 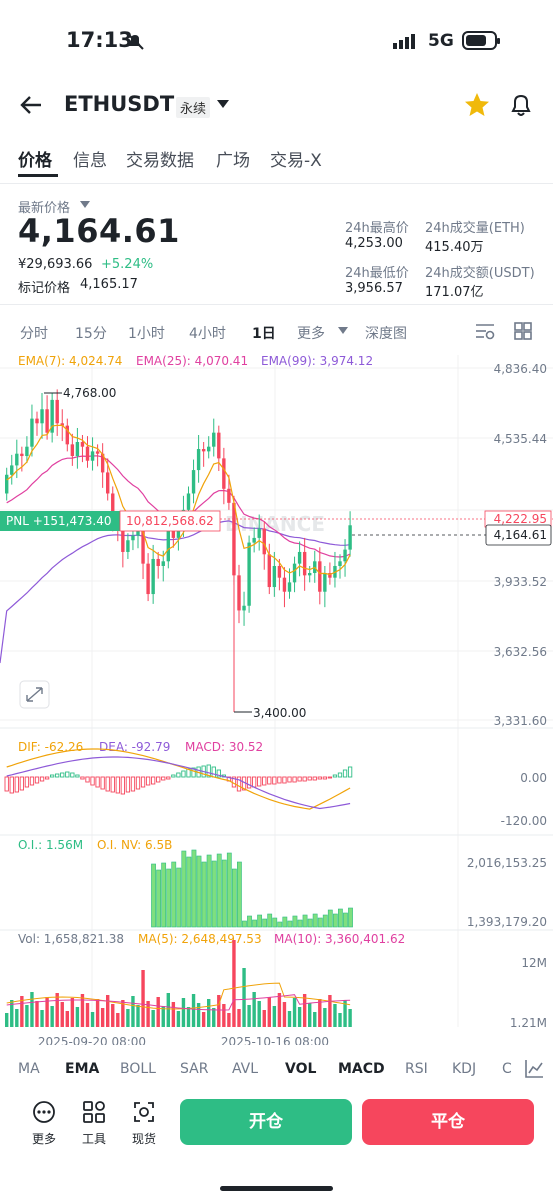 What do you see at coordinates (146, 334) in the screenshot?
I see `interval-1h: 1小时` at bounding box center [146, 334].